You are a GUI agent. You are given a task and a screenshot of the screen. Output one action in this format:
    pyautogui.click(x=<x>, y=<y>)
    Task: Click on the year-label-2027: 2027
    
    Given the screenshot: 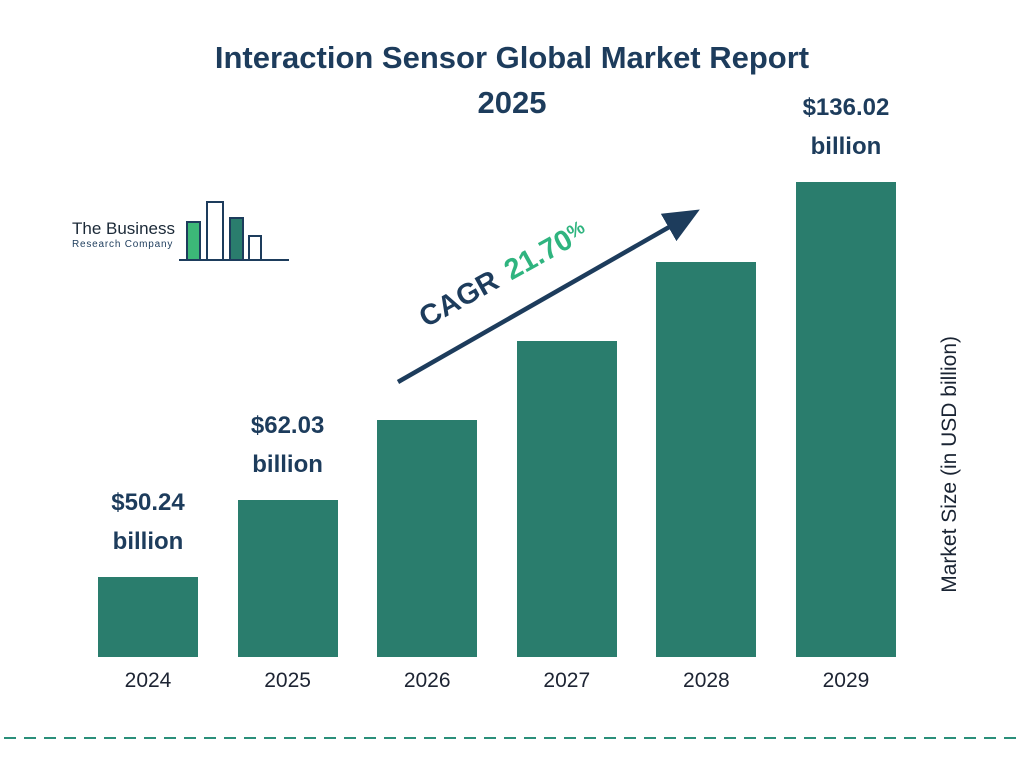 What is the action you would take?
    pyautogui.click(x=567, y=680)
    